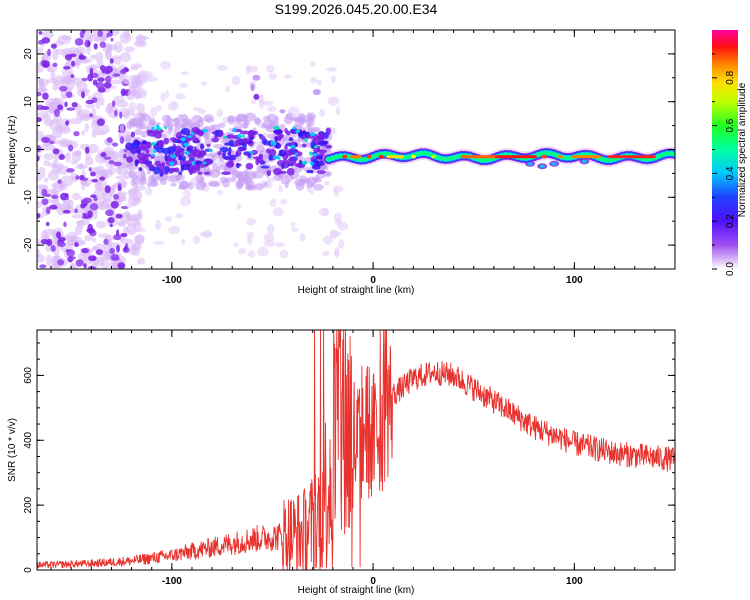  What do you see at coordinates (730, 221) in the screenshot?
I see `colorbar-tick-label: 0.2` at bounding box center [730, 221].